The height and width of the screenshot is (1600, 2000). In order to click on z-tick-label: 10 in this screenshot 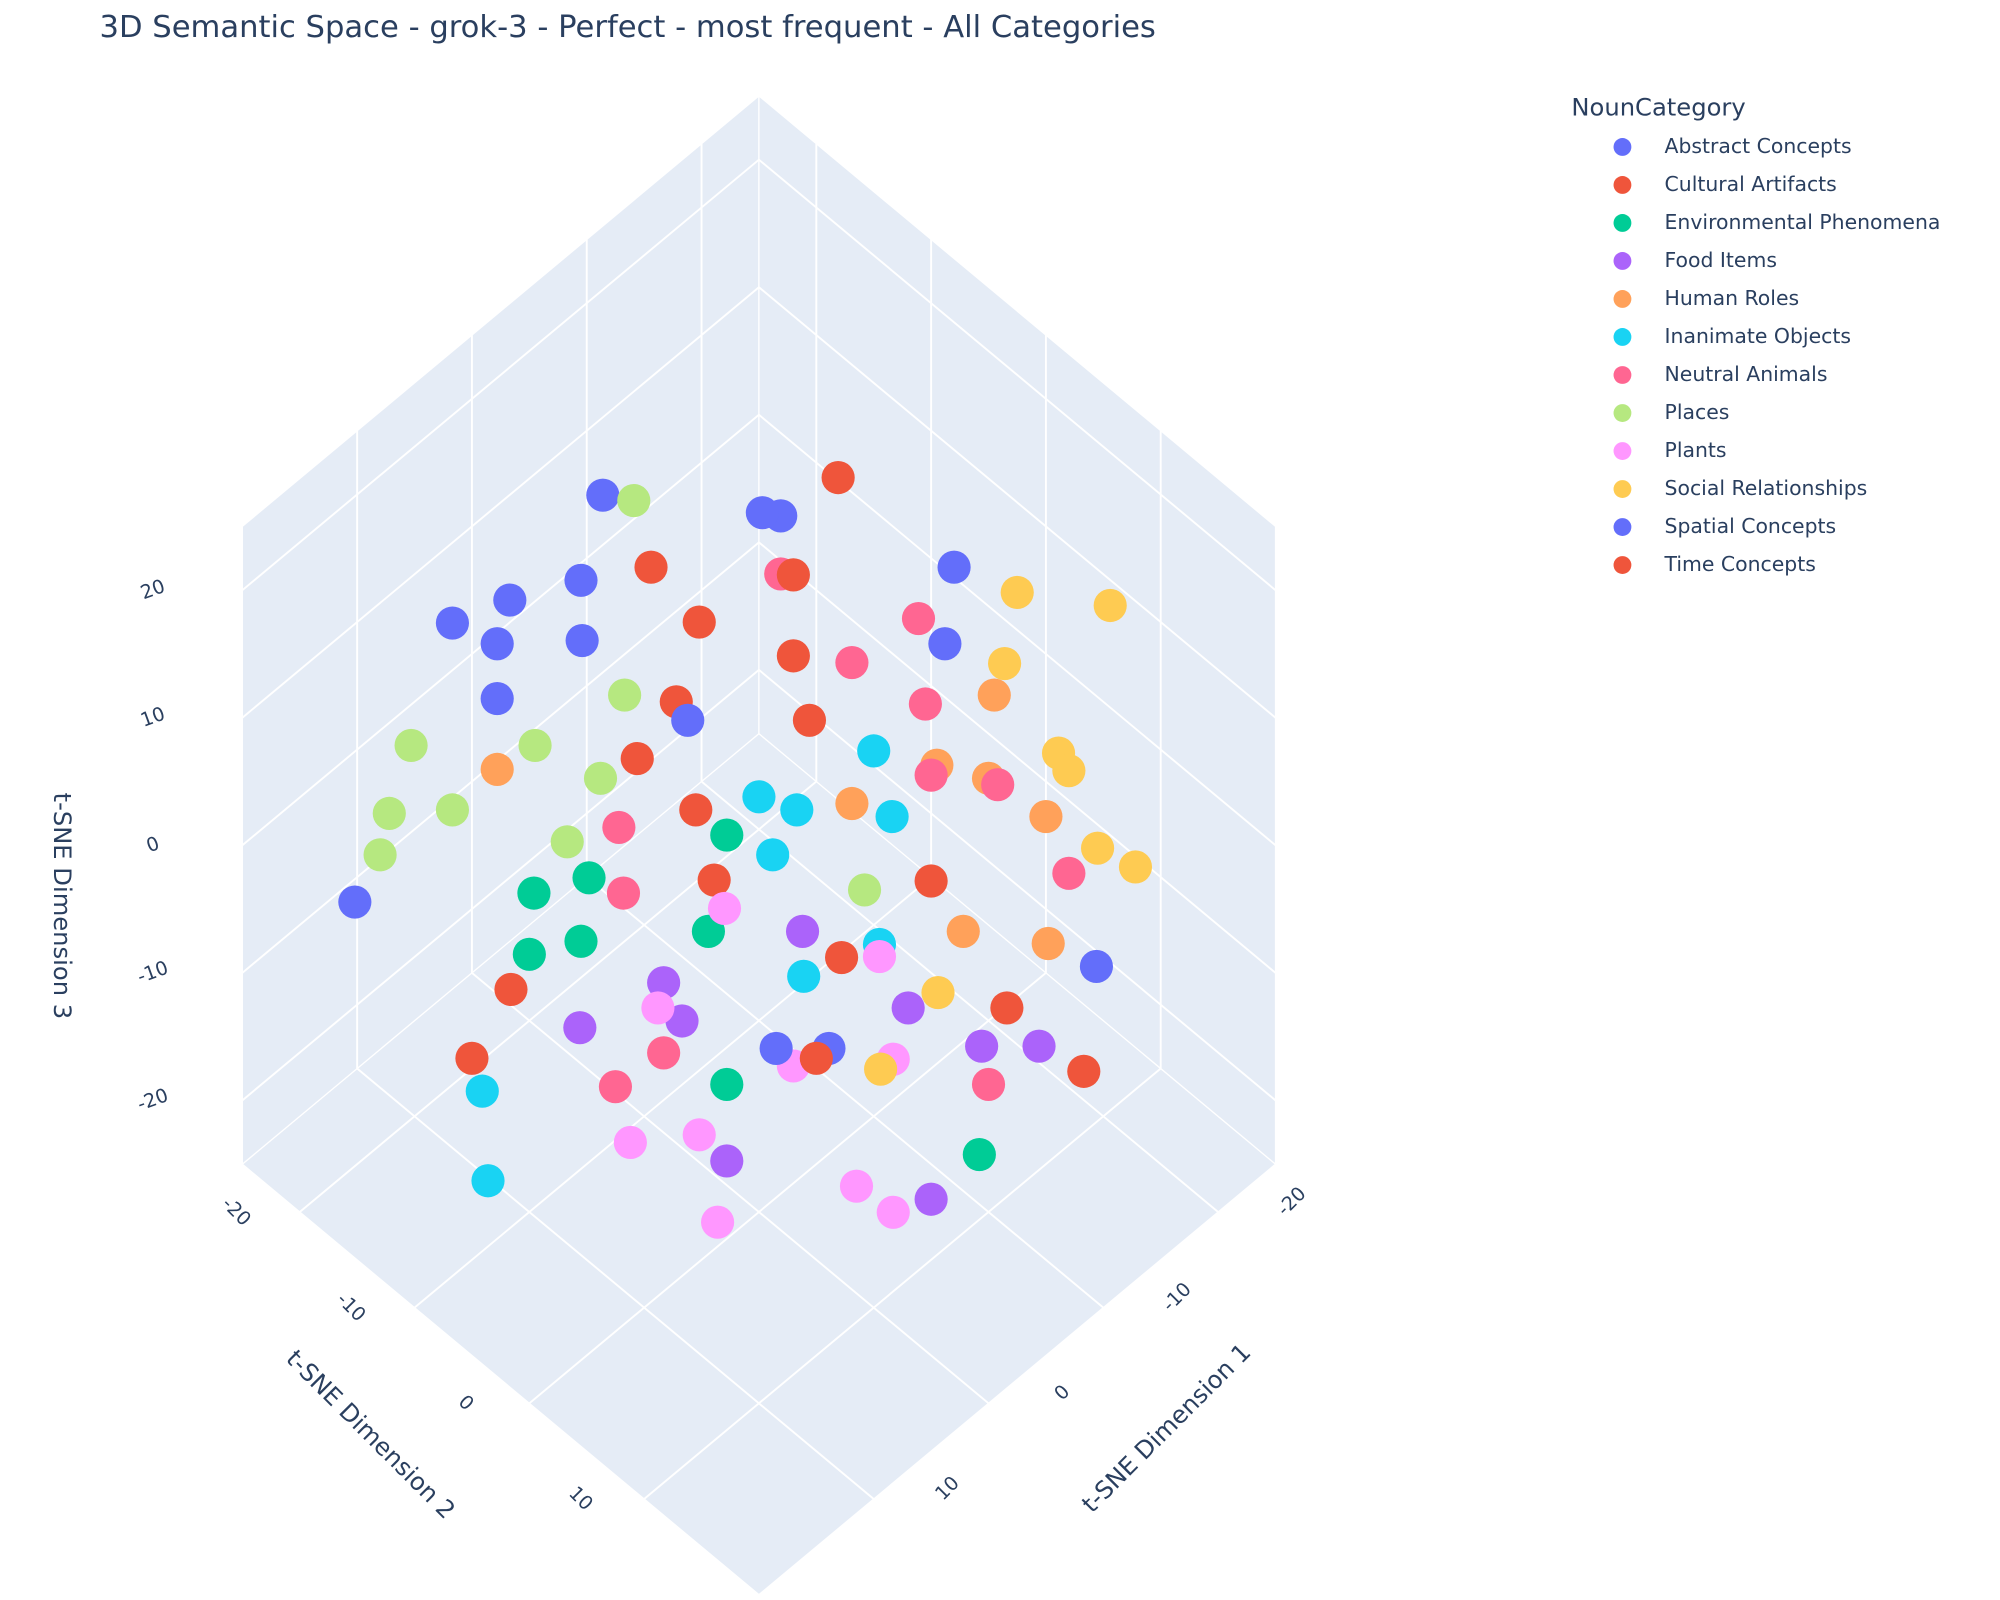, I will do `click(152, 717)`.